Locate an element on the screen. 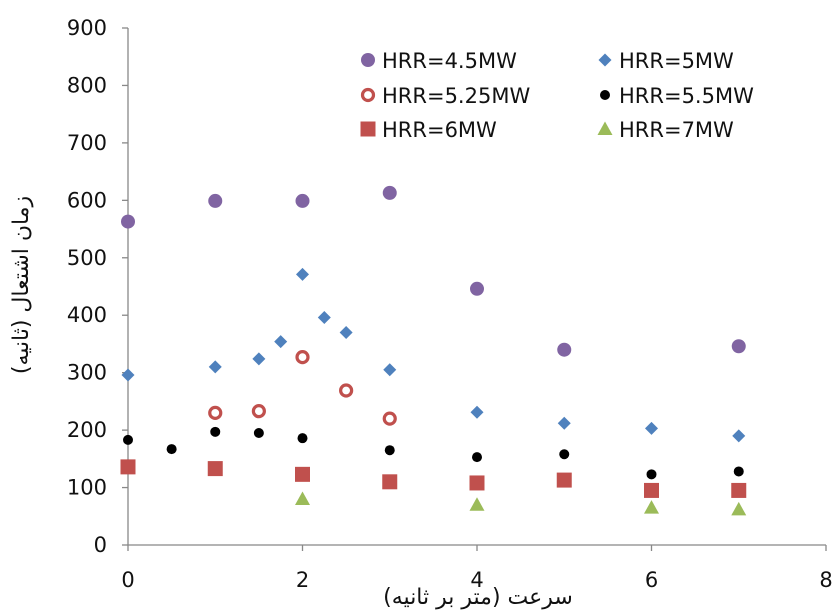 The width and height of the screenshot is (835, 611). y-tick-label: 900 is located at coordinates (87, 28).